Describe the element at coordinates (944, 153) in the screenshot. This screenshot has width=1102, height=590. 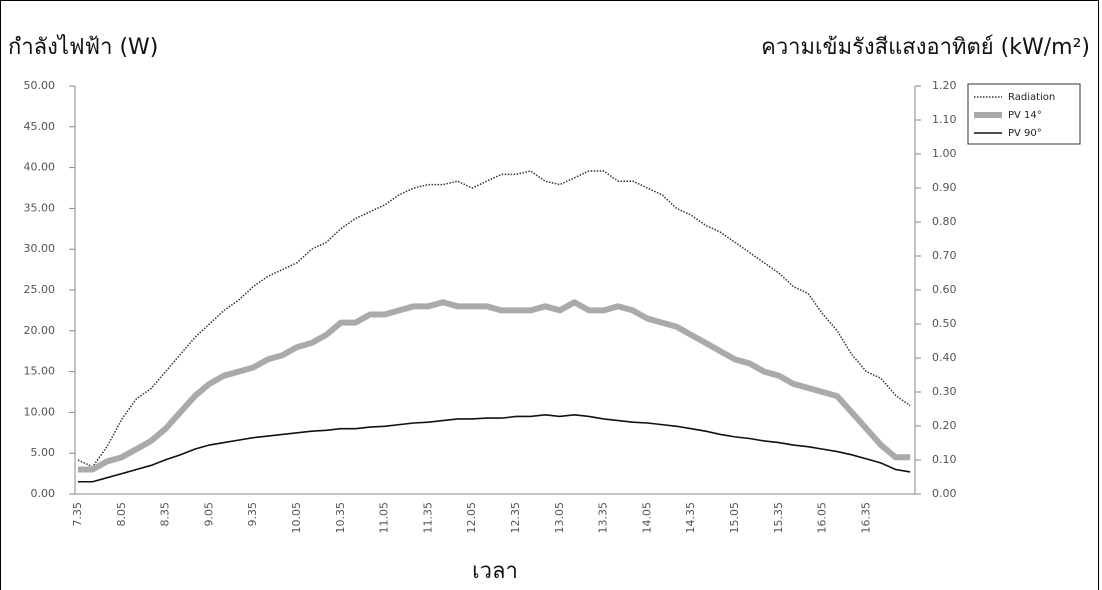
I see `y2-tick-label: 1.00` at that location.